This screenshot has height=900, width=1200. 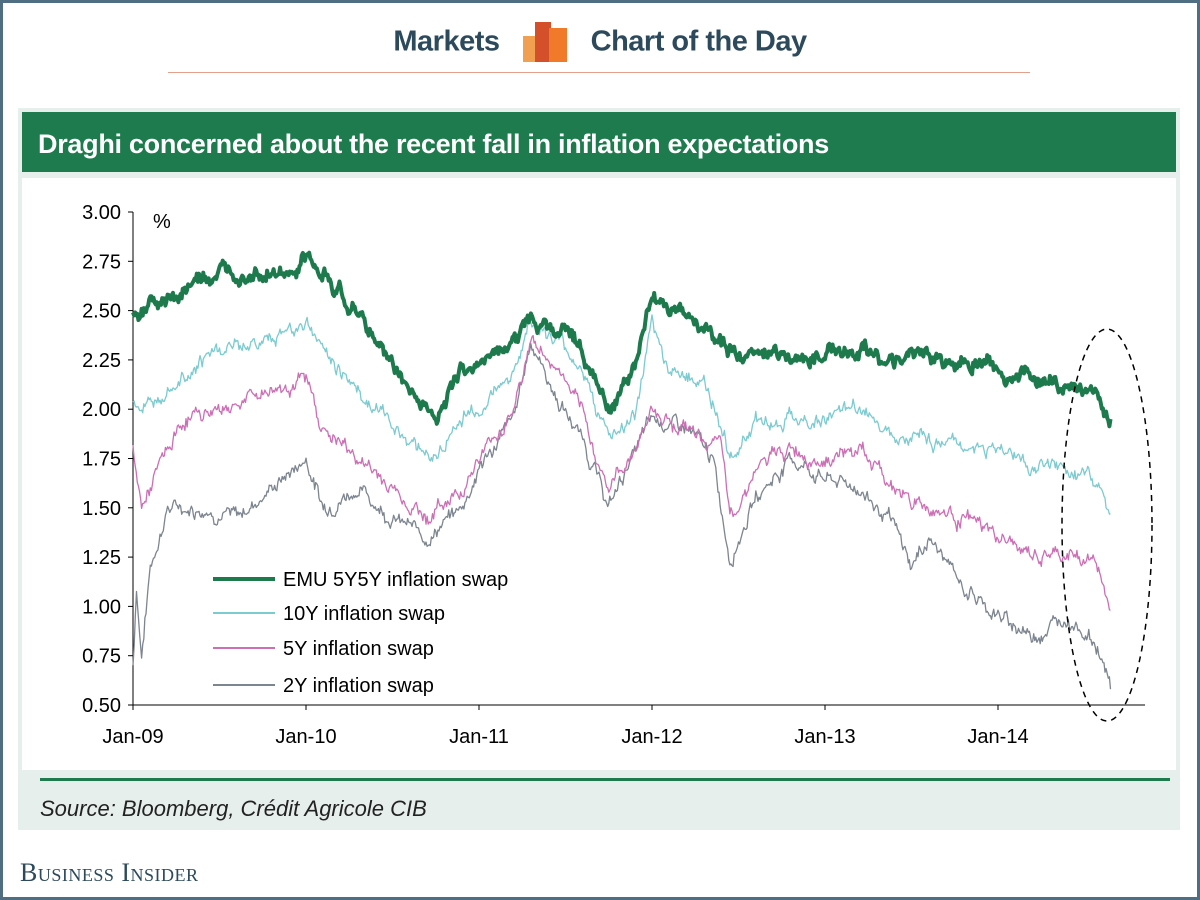 I want to click on legend-label-1: 10Y inflation swap, so click(x=364, y=614).